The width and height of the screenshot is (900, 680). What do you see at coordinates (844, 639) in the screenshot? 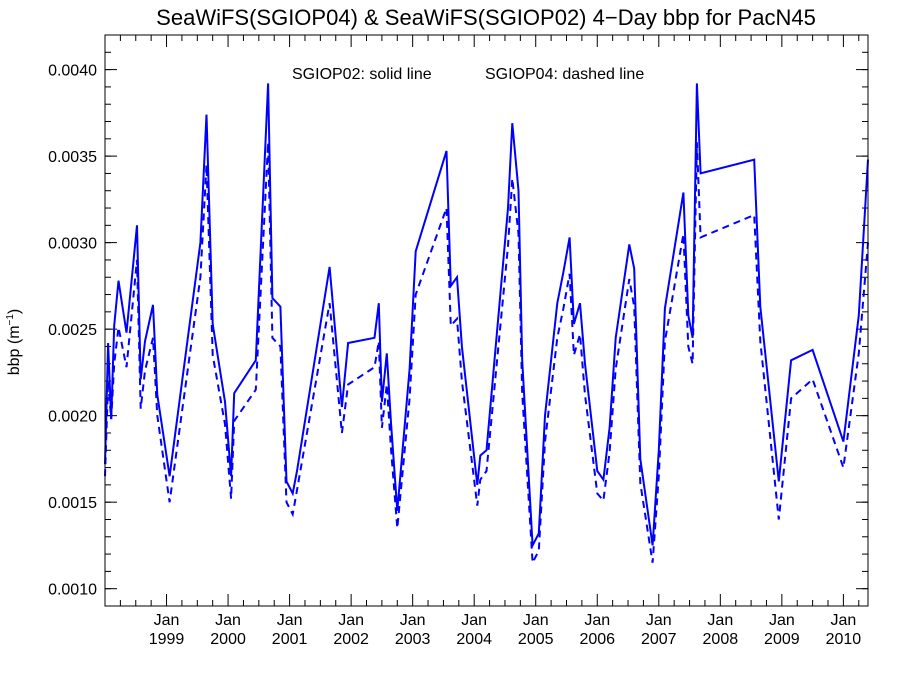
I see `x-tick-year-label: 2010` at bounding box center [844, 639].